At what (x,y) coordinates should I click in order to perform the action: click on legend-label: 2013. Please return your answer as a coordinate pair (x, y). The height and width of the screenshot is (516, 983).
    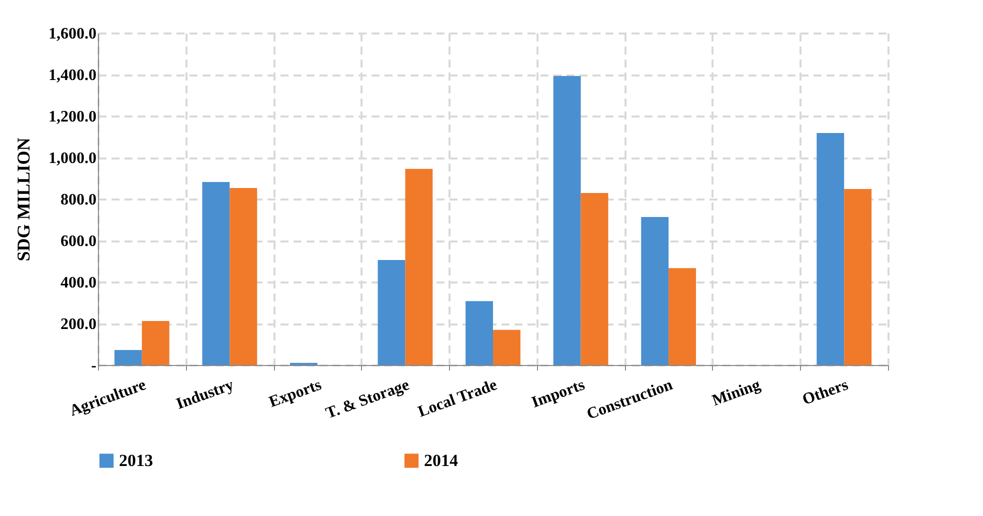
    Looking at the image, I should click on (136, 460).